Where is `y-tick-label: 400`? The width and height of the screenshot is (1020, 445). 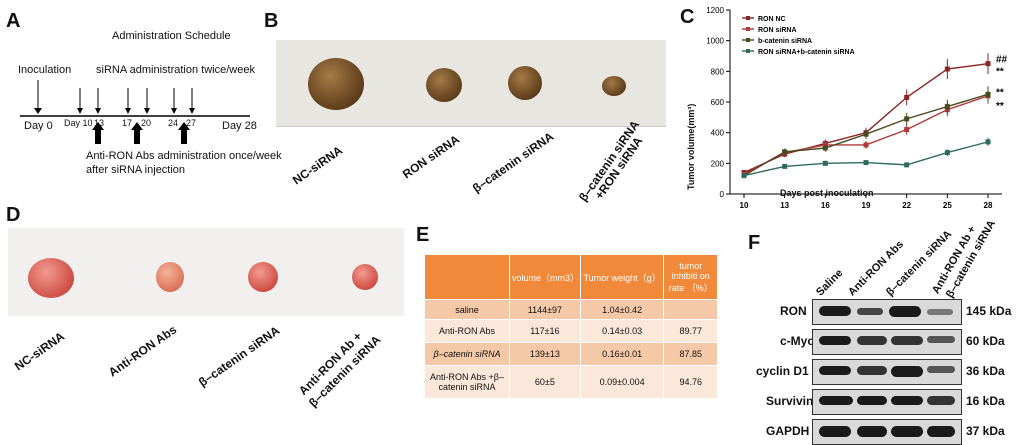 y-tick-label: 400 is located at coordinates (718, 133).